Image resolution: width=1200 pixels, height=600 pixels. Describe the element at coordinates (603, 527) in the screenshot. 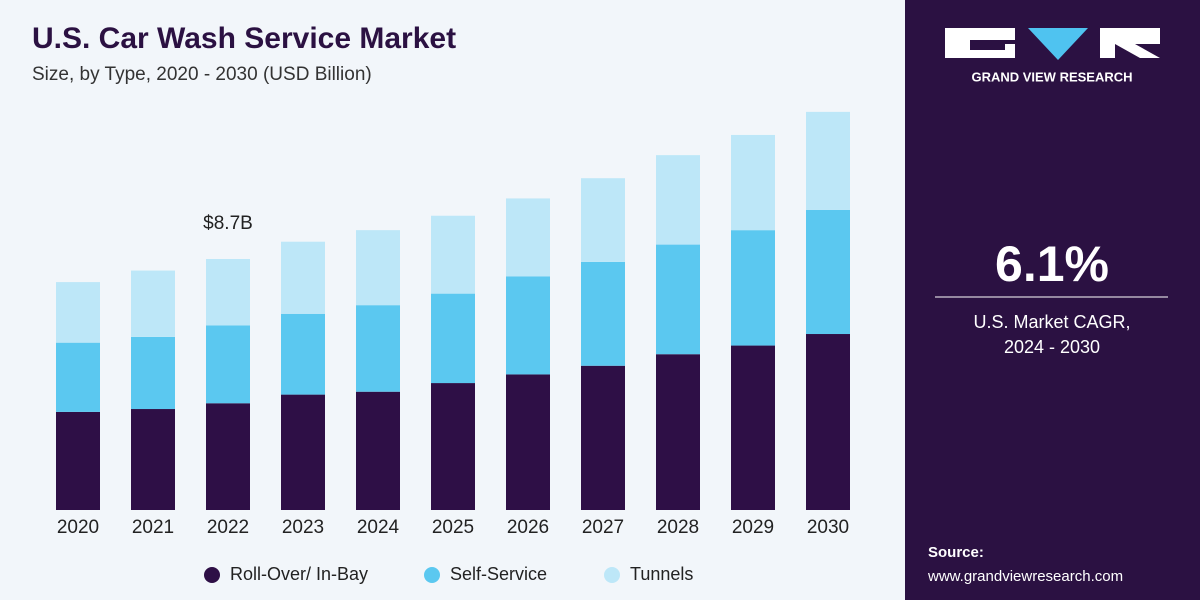

I see `x-tick-label: 2027` at that location.